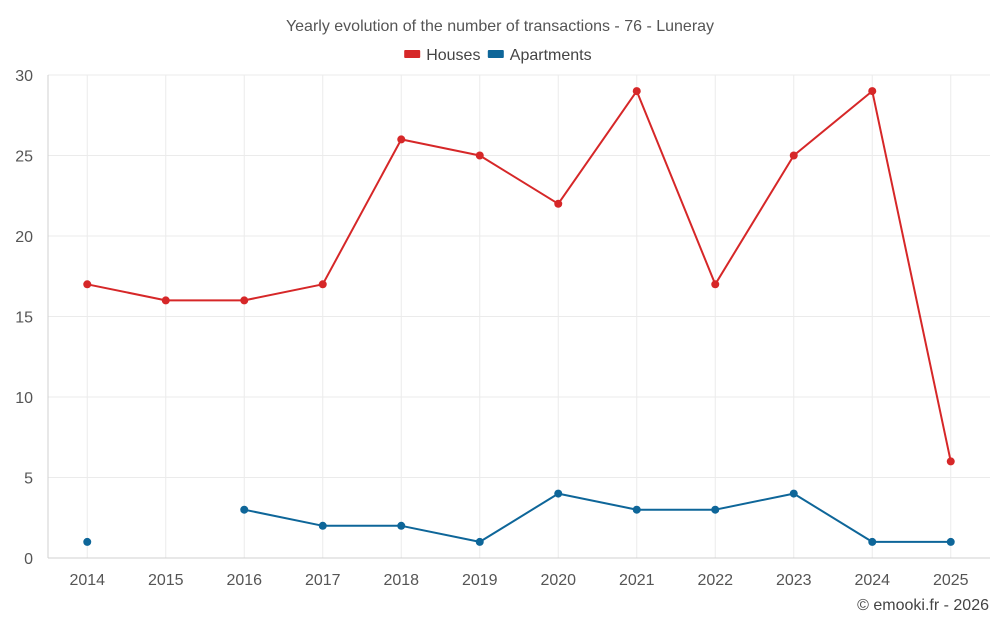 The height and width of the screenshot is (625, 1000). What do you see at coordinates (923, 605) in the screenshot?
I see `credit-text: © emooki.fr - 2026` at bounding box center [923, 605].